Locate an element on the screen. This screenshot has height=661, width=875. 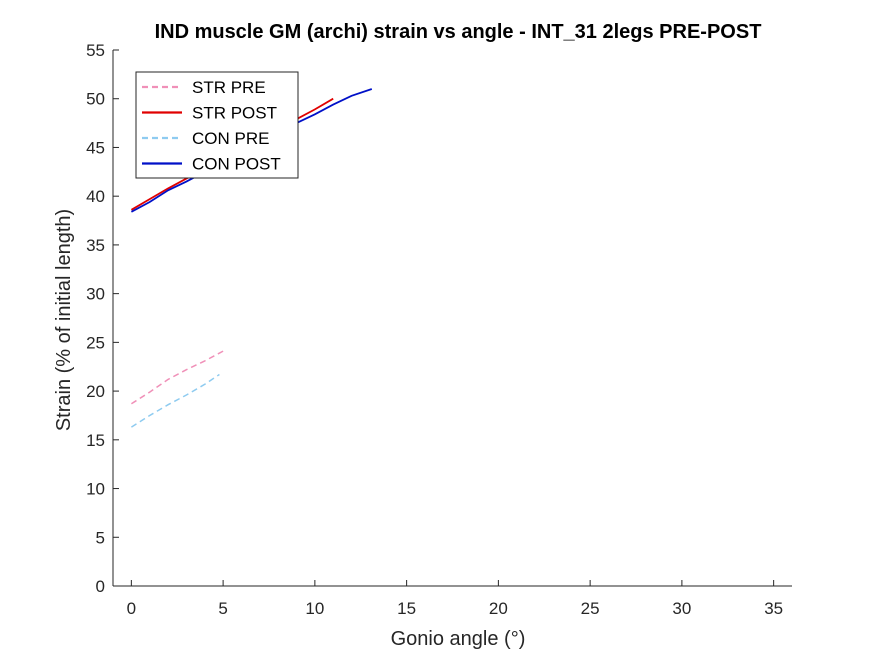
y-tick-label: 45 is located at coordinates (95, 147).